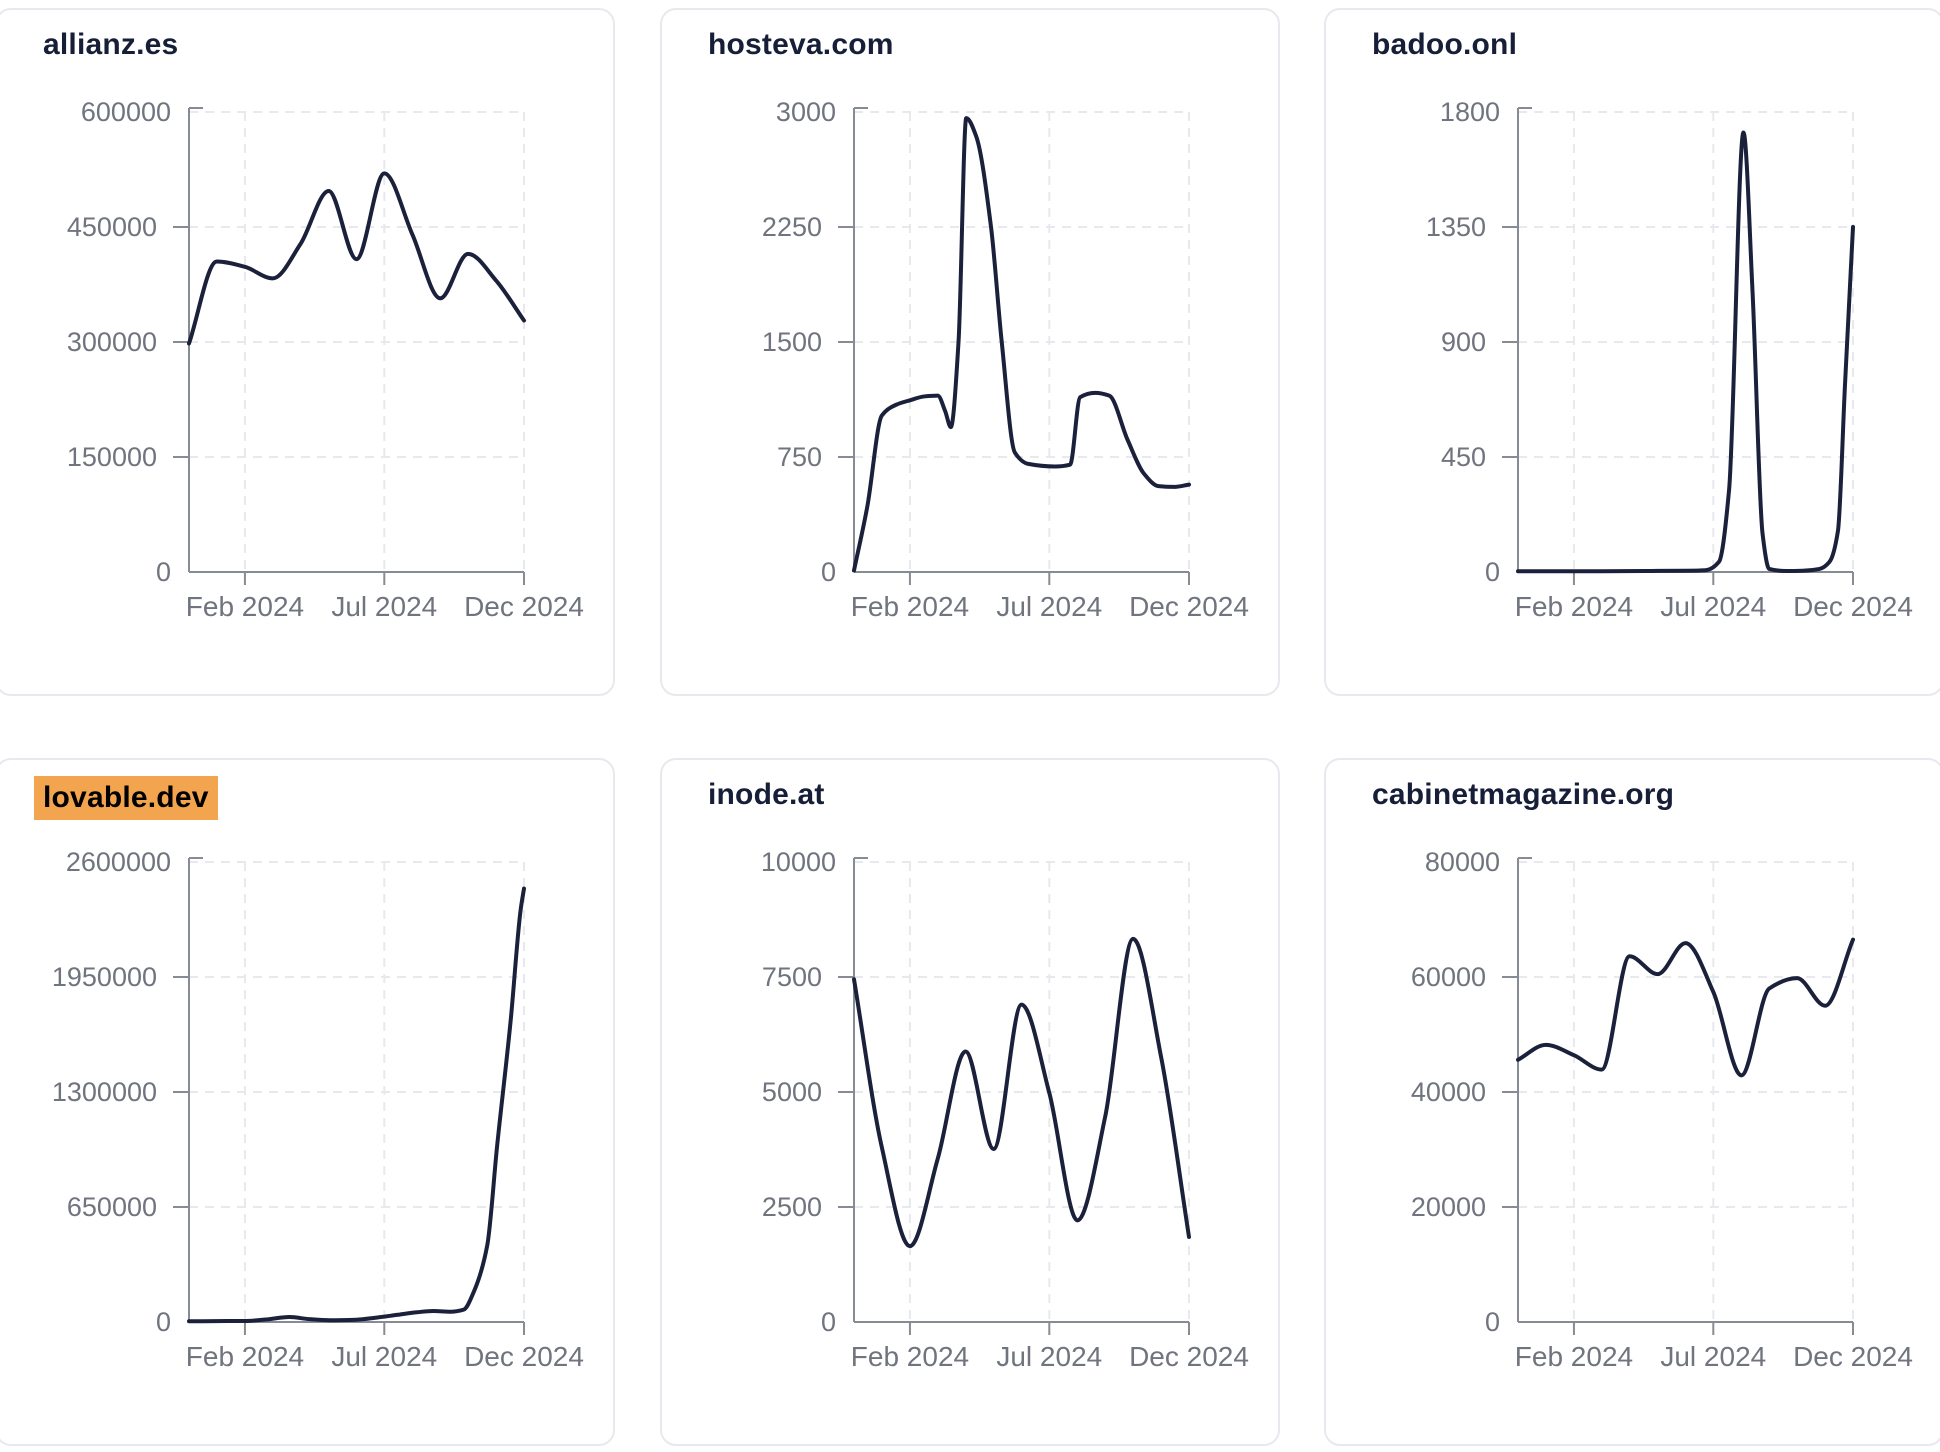  What do you see at coordinates (104, 977) in the screenshot?
I see `svg-text: 1950000` at bounding box center [104, 977].